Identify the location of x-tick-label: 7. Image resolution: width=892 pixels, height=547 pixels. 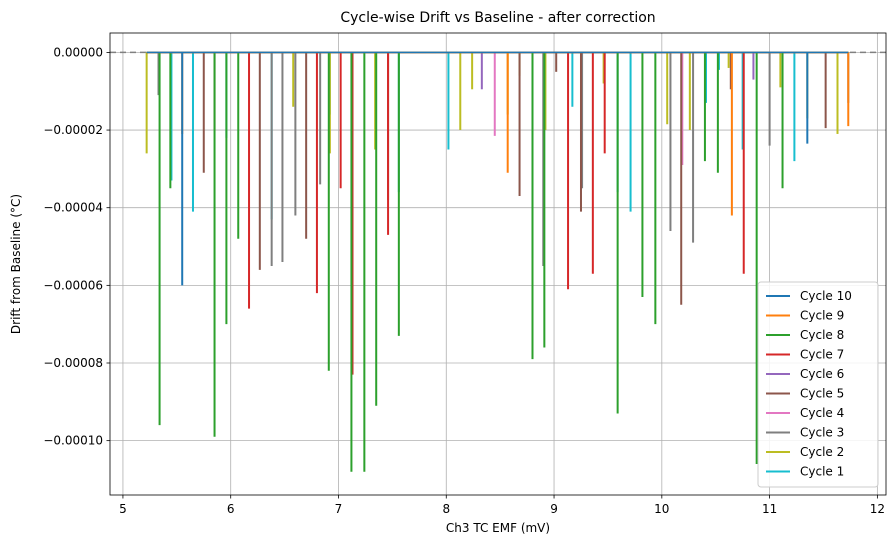
(339, 509).